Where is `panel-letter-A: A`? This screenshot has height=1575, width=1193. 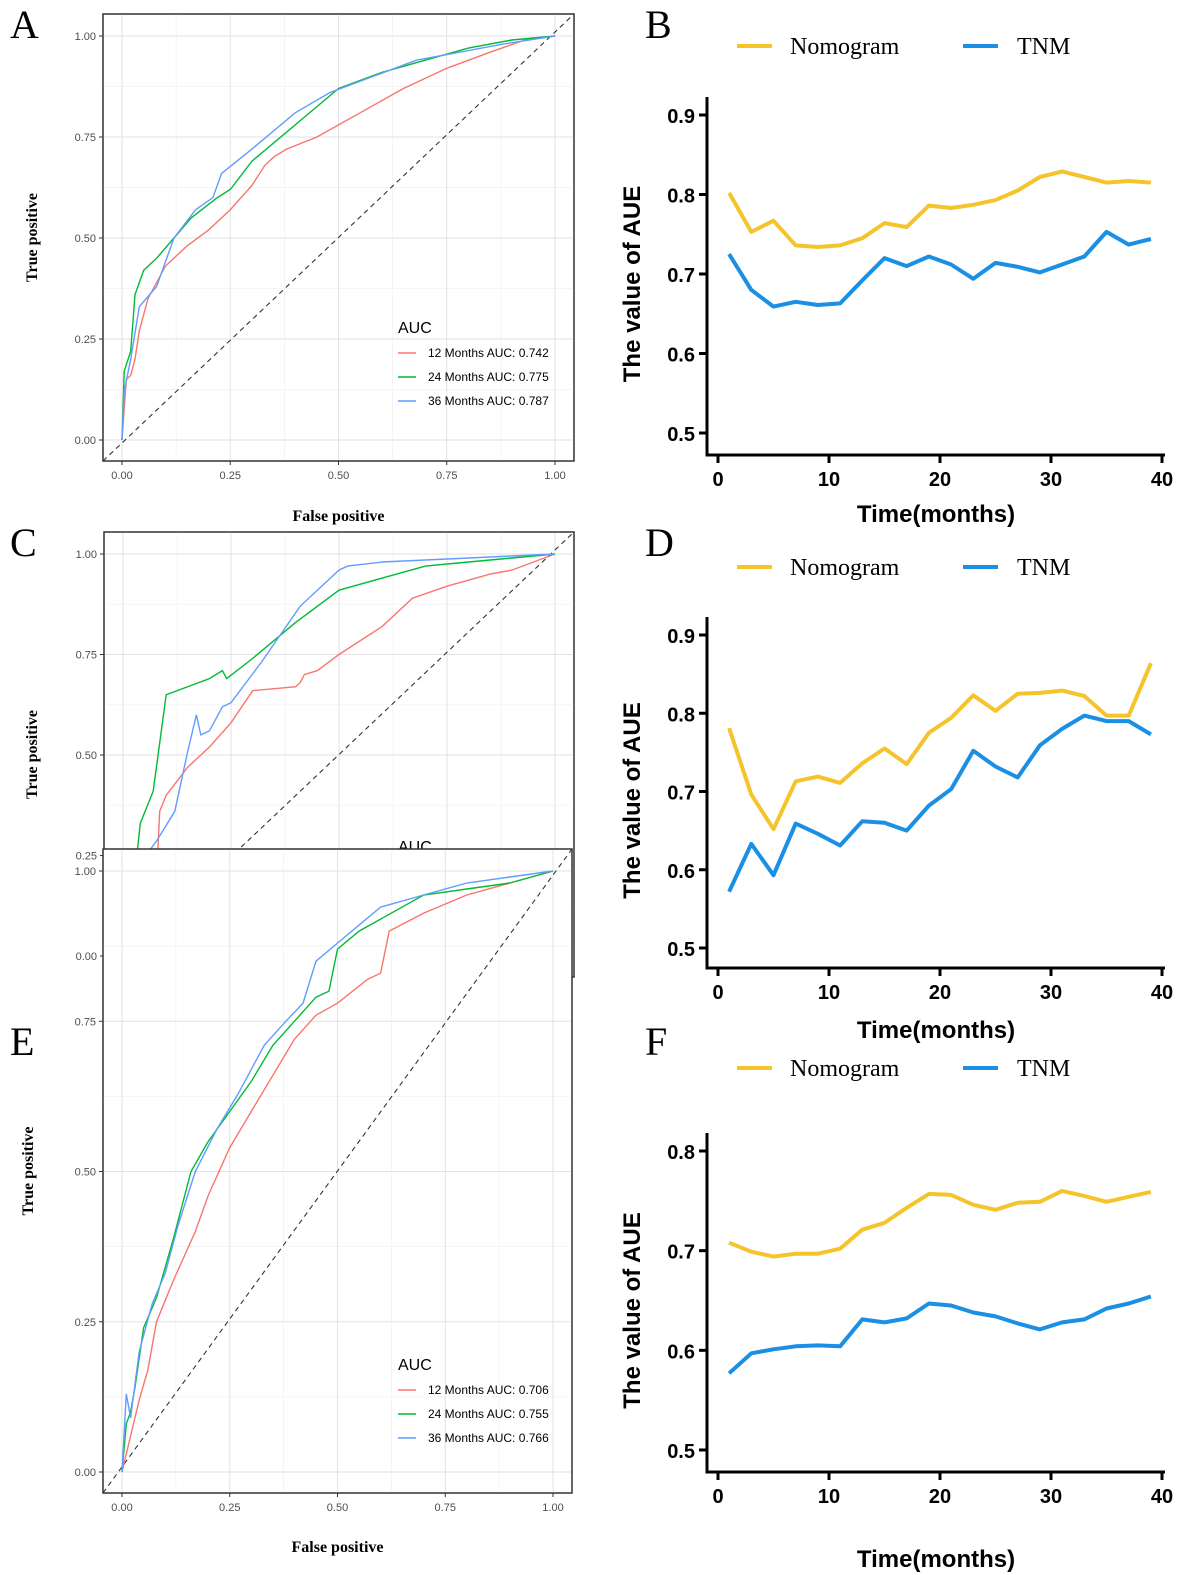
panel-letter-A: A is located at coordinates (24, 24).